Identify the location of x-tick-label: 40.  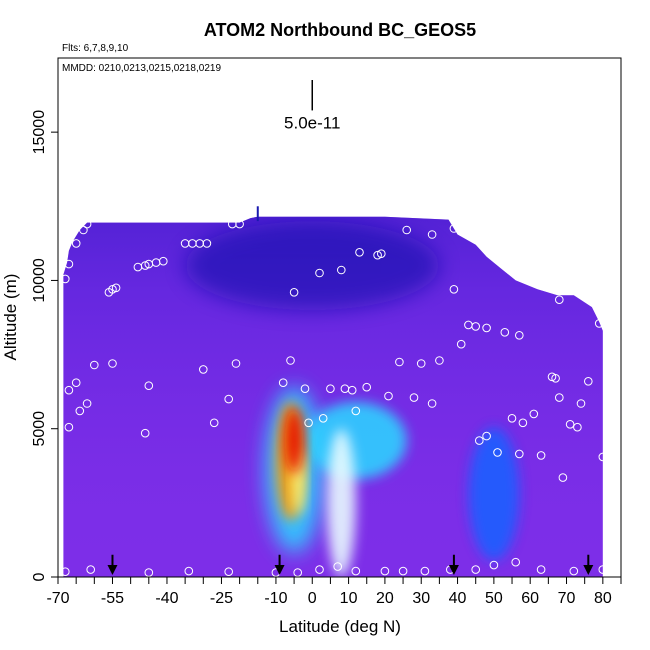
(458, 598).